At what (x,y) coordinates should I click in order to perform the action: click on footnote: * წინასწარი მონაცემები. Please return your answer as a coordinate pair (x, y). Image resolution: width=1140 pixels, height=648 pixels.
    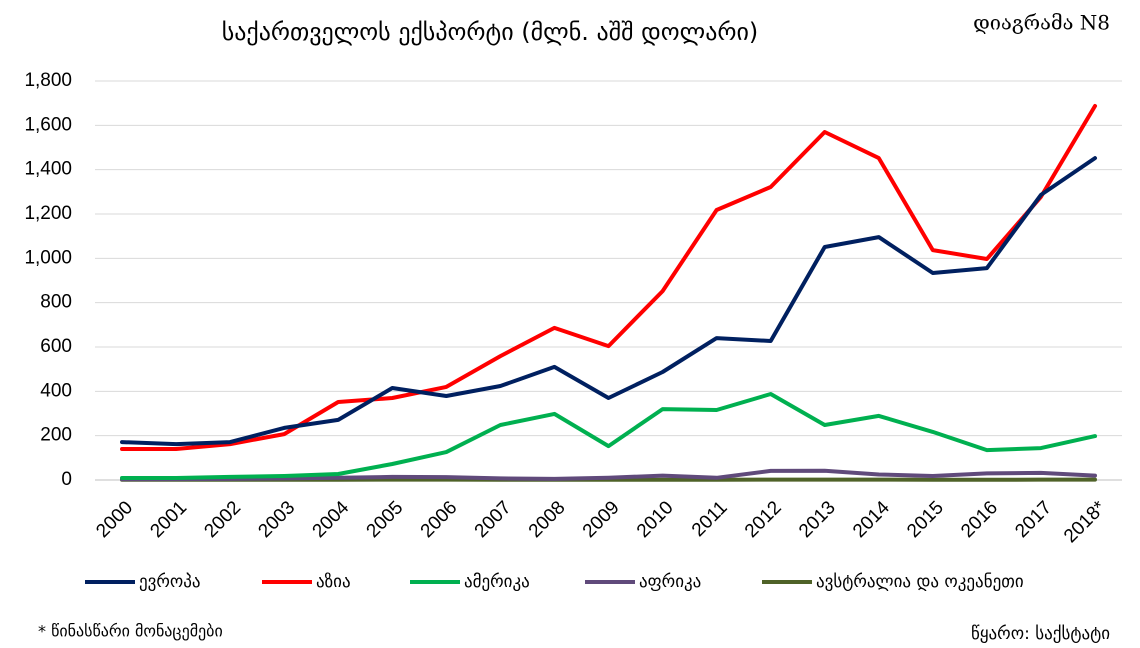
    Looking at the image, I should click on (130, 631).